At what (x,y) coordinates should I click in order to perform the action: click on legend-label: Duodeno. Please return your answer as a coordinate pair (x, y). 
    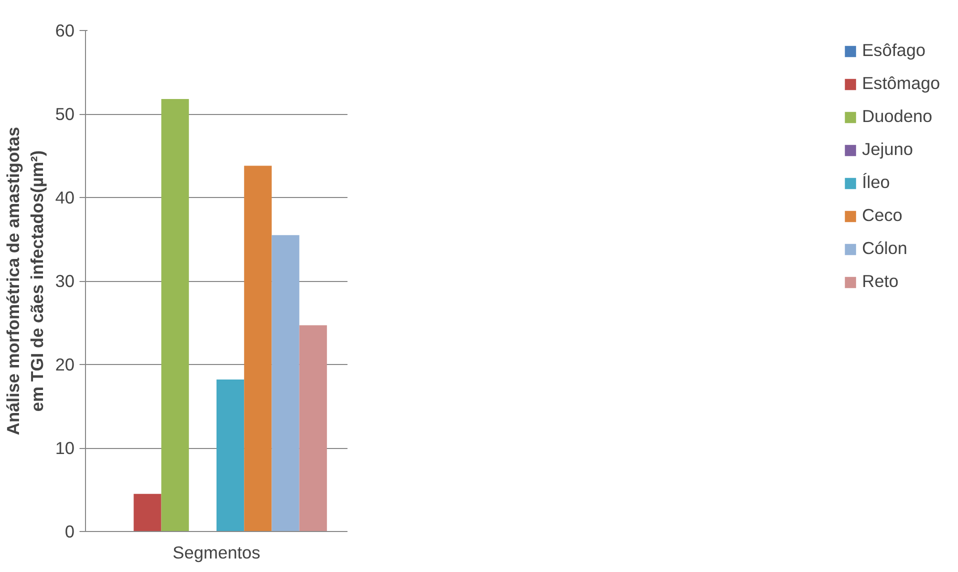
    Looking at the image, I should click on (897, 116).